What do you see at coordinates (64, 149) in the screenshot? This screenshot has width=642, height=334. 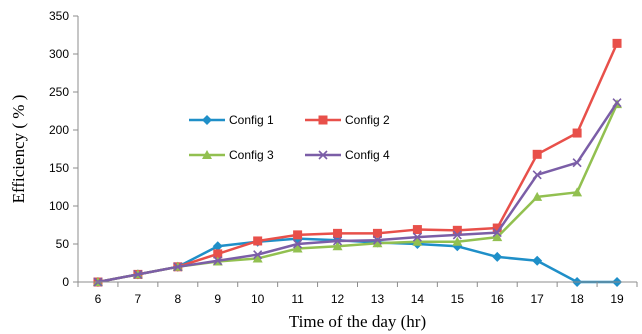 I see `y-axis: 0 50 100 150 200 250 300 350` at bounding box center [64, 149].